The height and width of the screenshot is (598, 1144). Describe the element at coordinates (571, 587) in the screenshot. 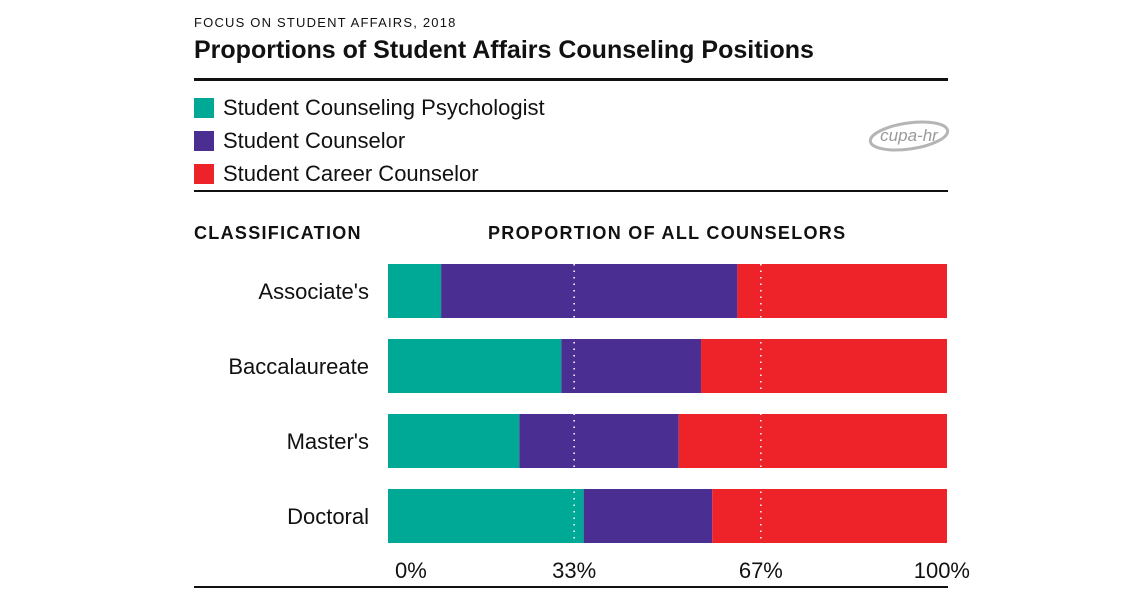

I see `bottom-rule` at that location.